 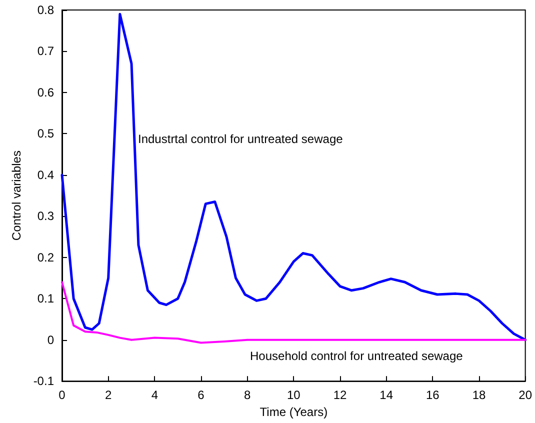 I want to click on x-tick-label: 18, so click(x=479, y=395).